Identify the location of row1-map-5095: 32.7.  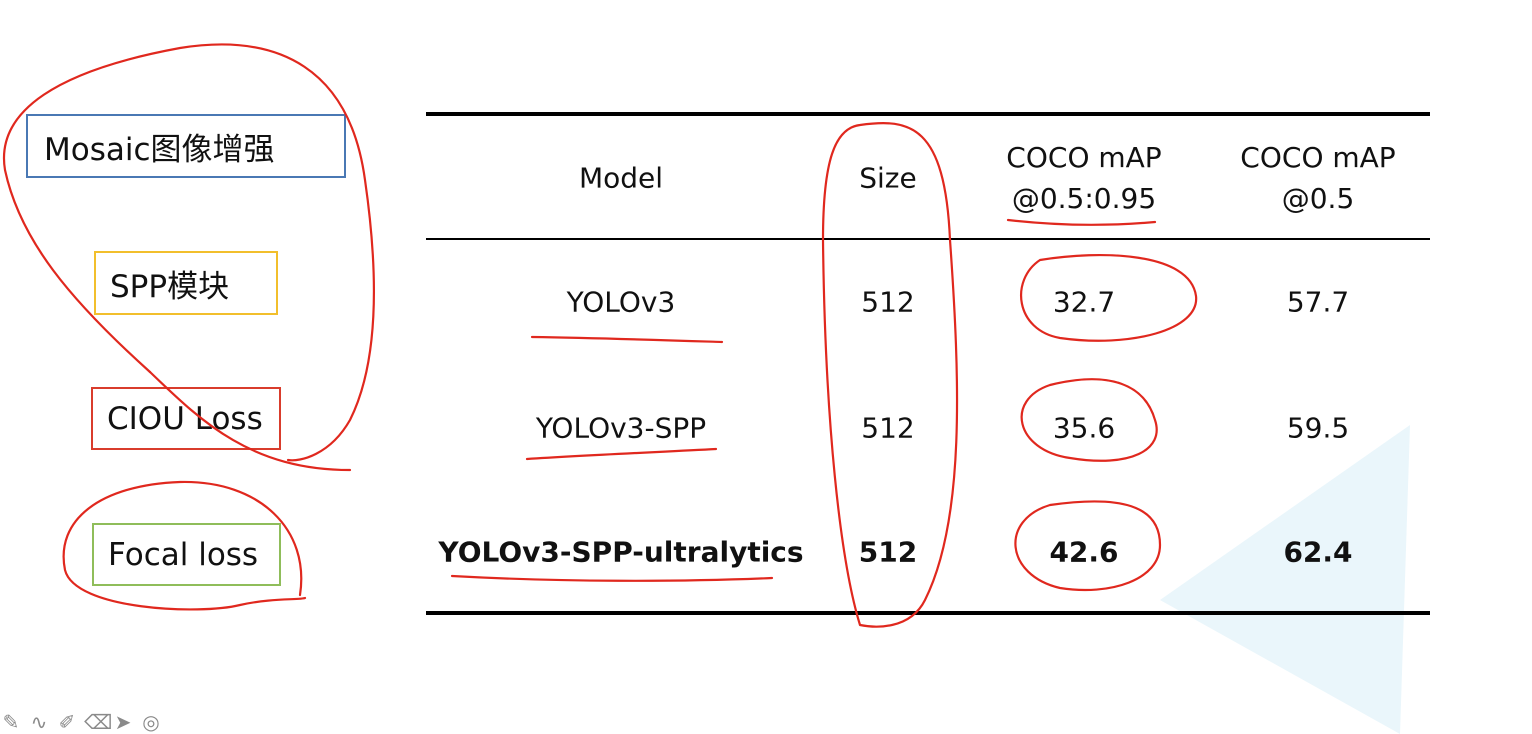
(1084, 302).